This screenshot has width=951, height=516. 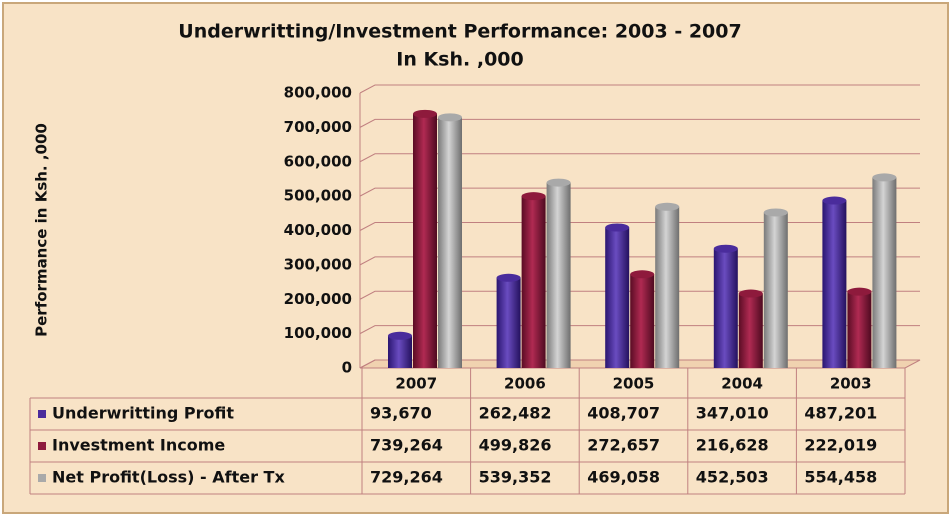 What do you see at coordinates (515, 445) in the screenshot?
I see `table-cell: 499,826` at bounding box center [515, 445].